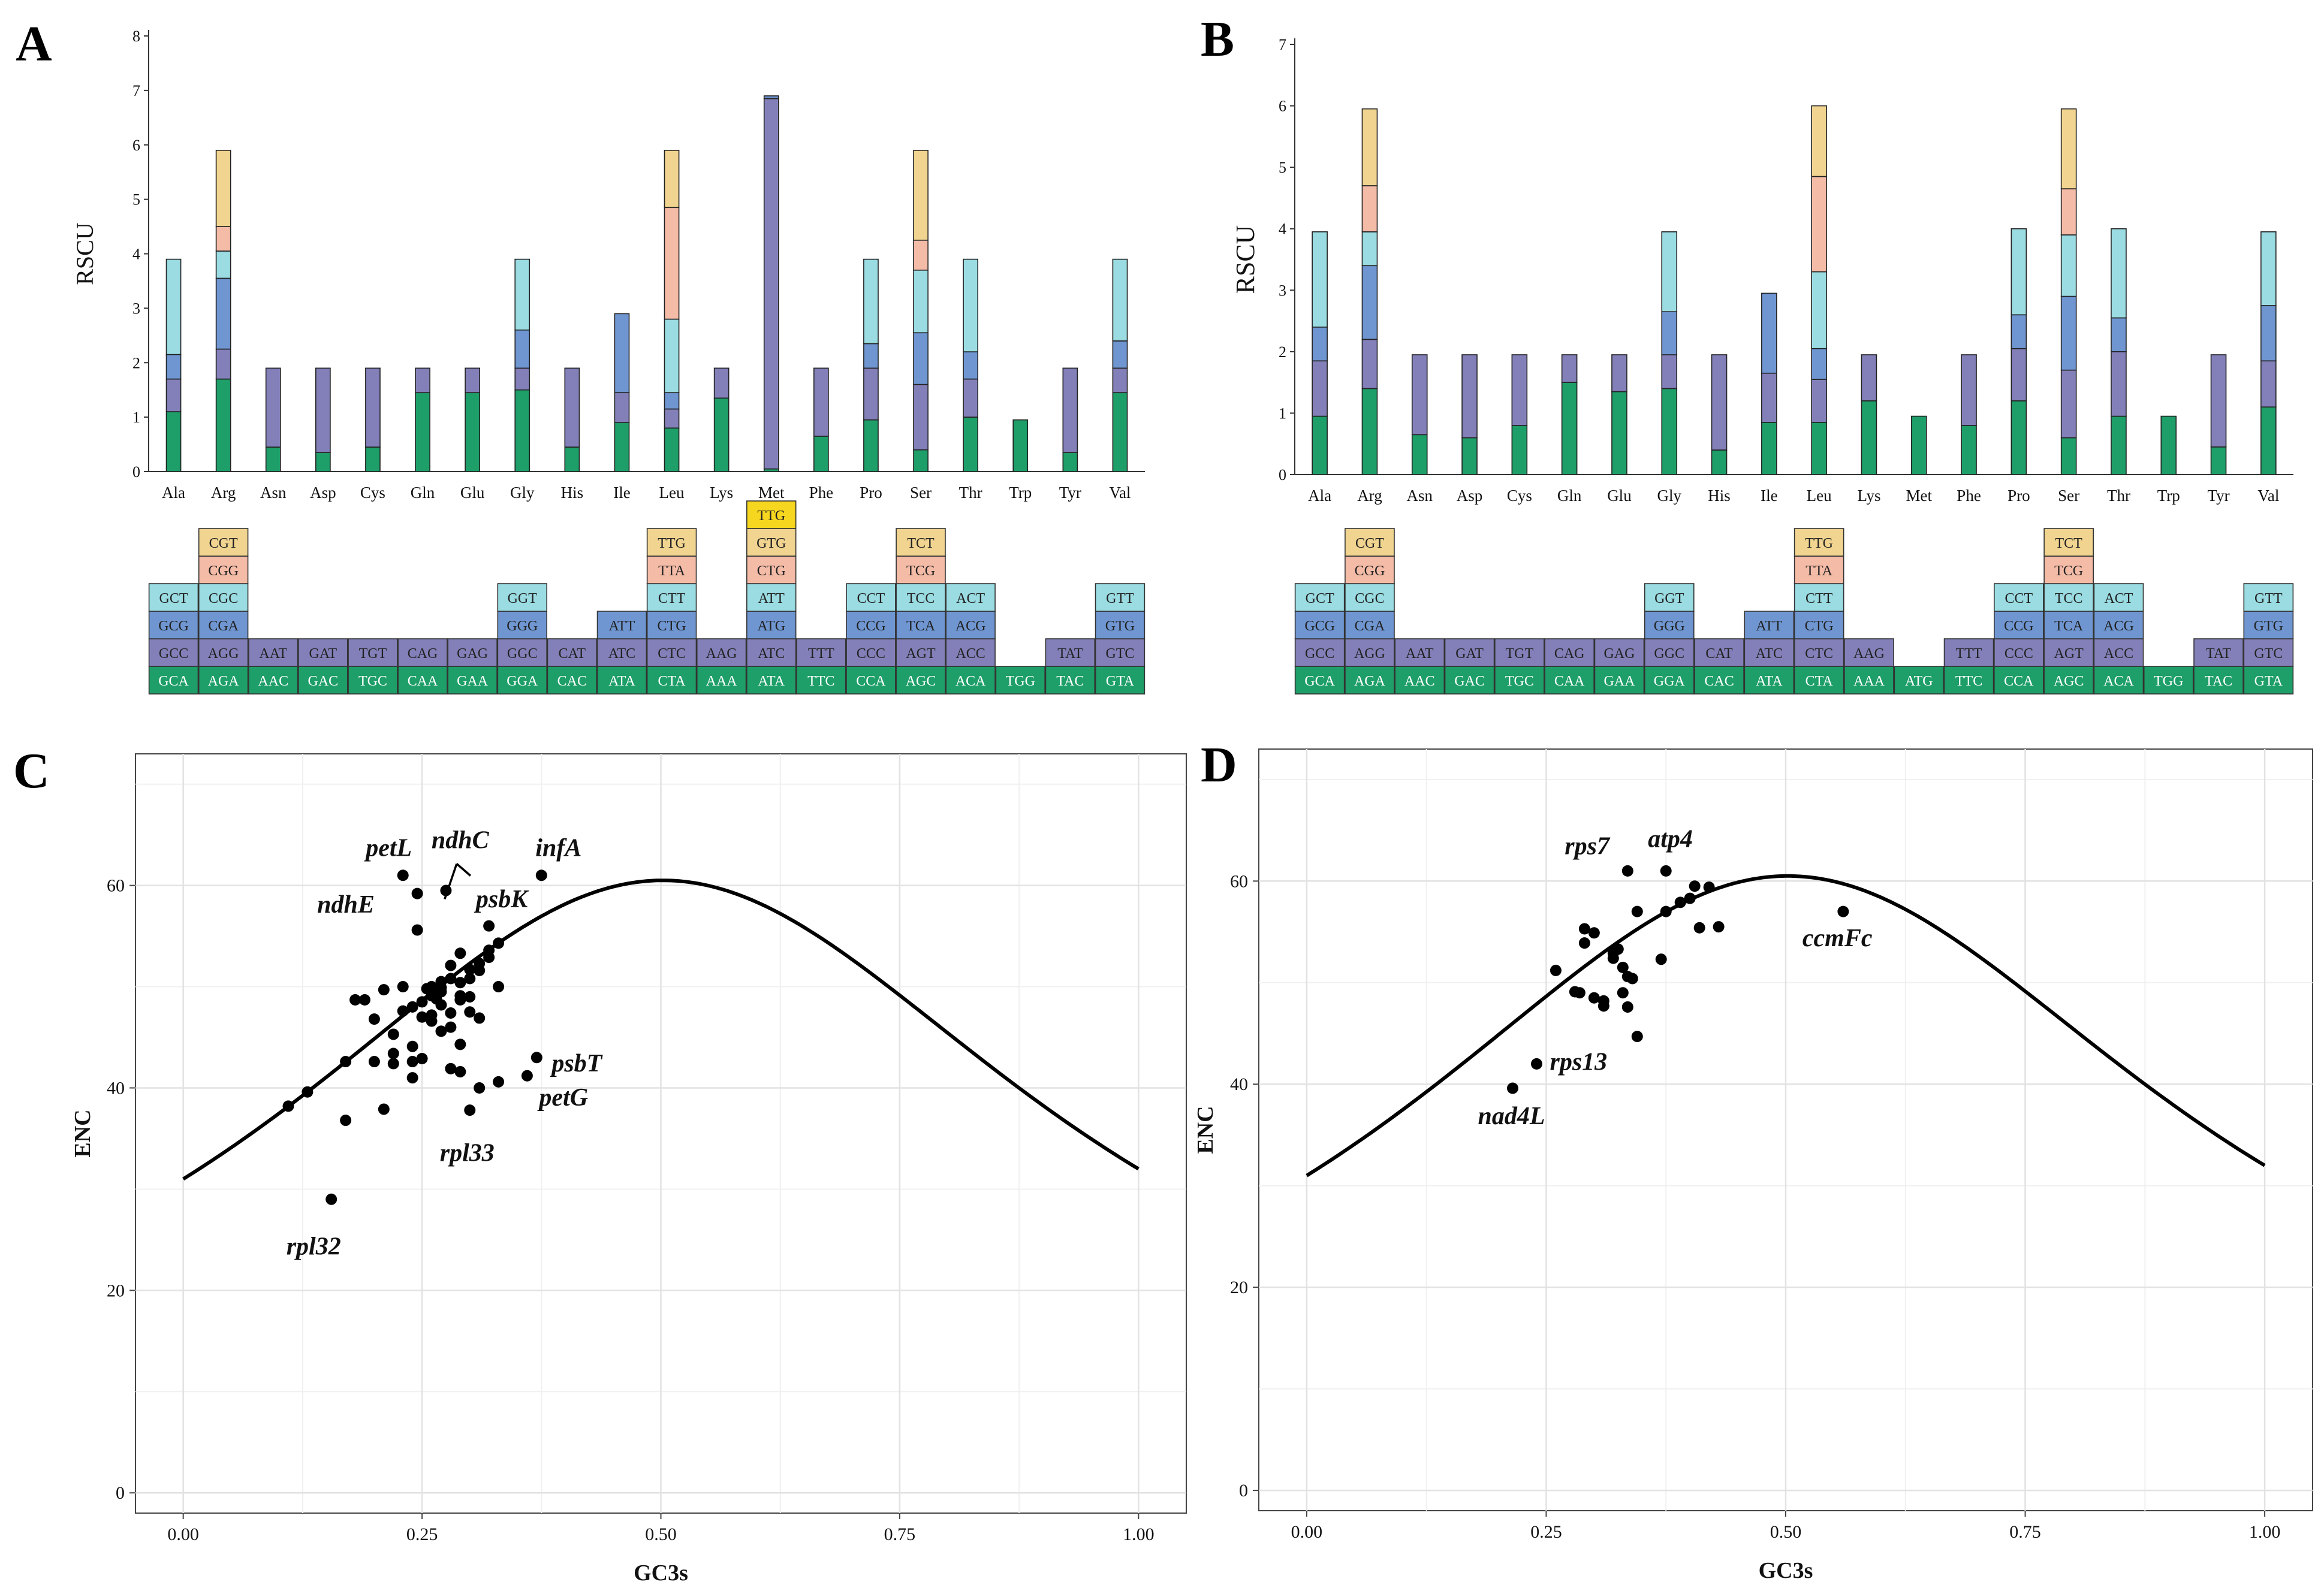  I want to click on rscu-x-tick-label: Gln, so click(423, 493).